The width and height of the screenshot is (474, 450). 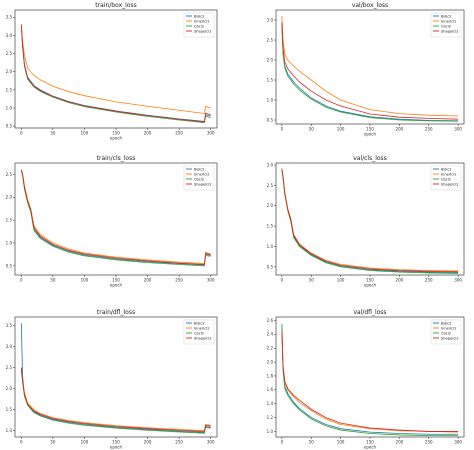 What do you see at coordinates (270, 389) in the screenshot?
I see `y-tick-label: 1.6` at bounding box center [270, 389].